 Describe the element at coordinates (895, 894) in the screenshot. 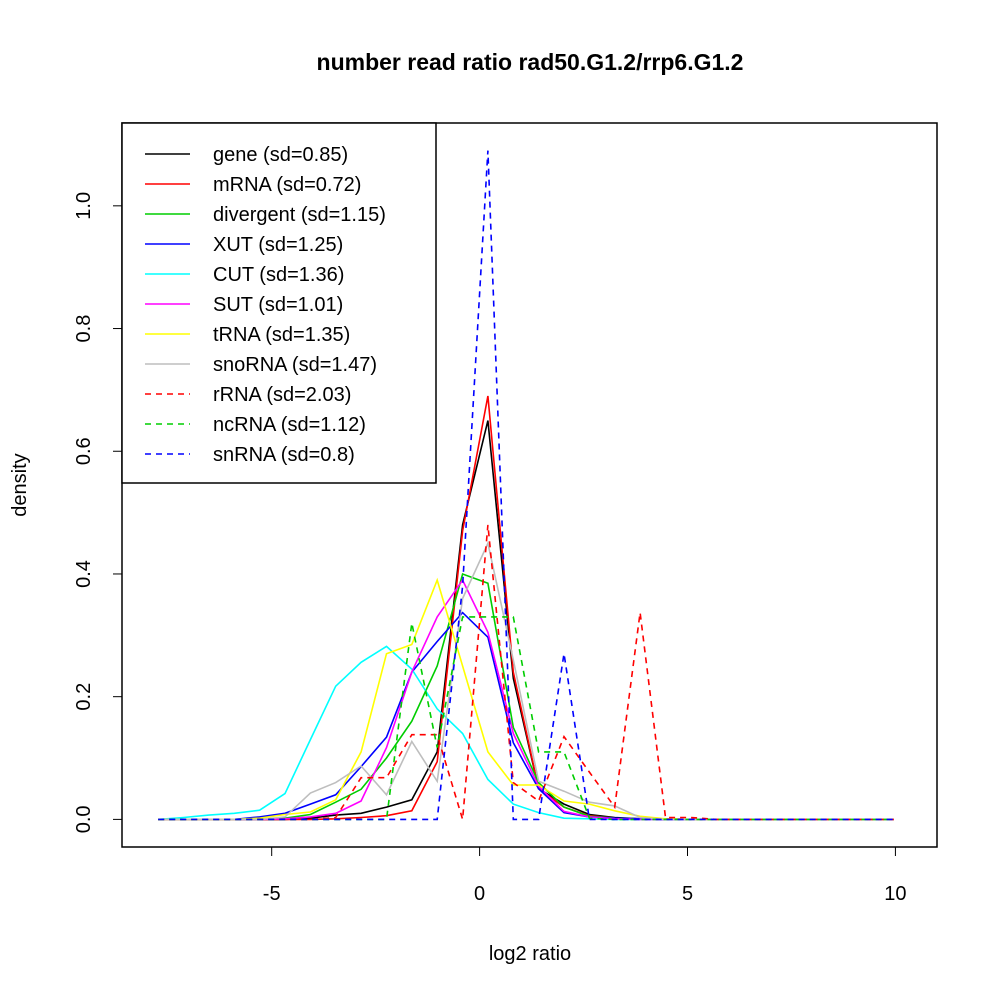

I see `x-tick-label: 10` at that location.